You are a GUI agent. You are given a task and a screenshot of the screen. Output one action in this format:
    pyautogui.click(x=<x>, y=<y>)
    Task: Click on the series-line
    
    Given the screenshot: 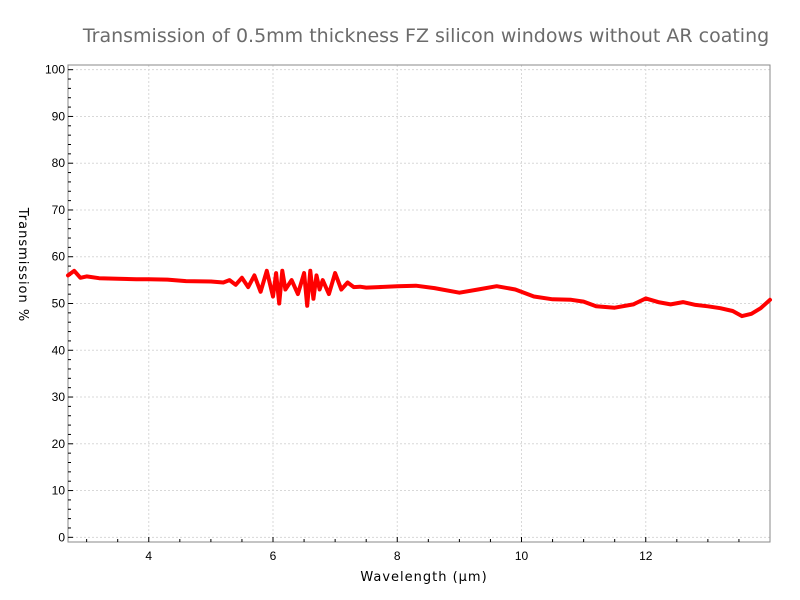 What is the action you would take?
    pyautogui.click(x=419, y=293)
    